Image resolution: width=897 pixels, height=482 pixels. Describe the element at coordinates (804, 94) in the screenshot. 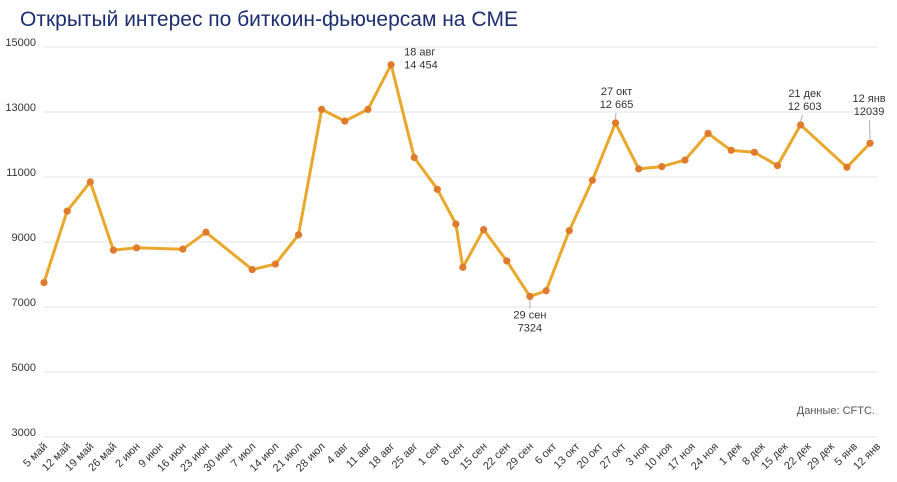

I see `annotation-date: 21 дек` at that location.